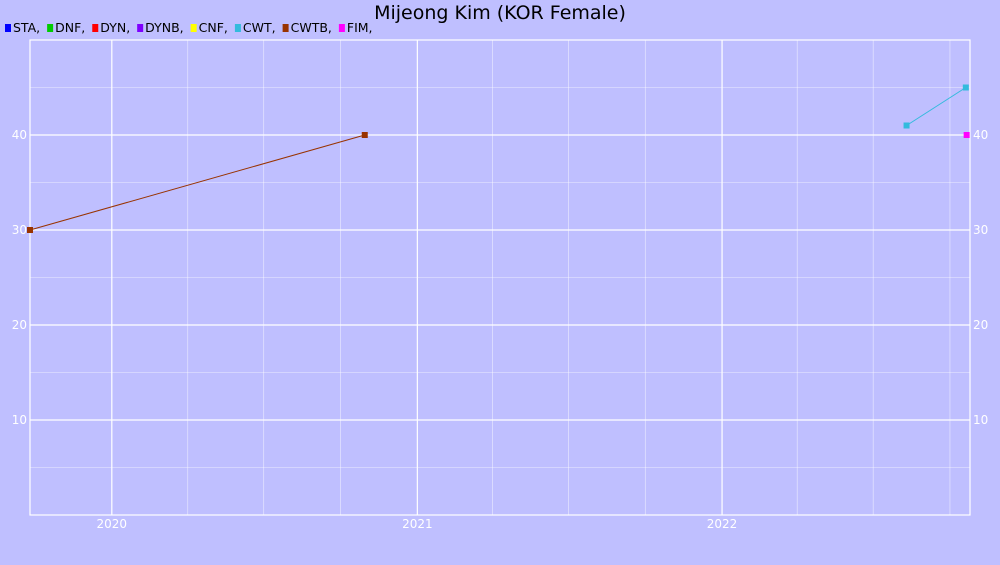 The height and width of the screenshot is (565, 1000). I want to click on legend-label-2: DYN,, so click(115, 27).